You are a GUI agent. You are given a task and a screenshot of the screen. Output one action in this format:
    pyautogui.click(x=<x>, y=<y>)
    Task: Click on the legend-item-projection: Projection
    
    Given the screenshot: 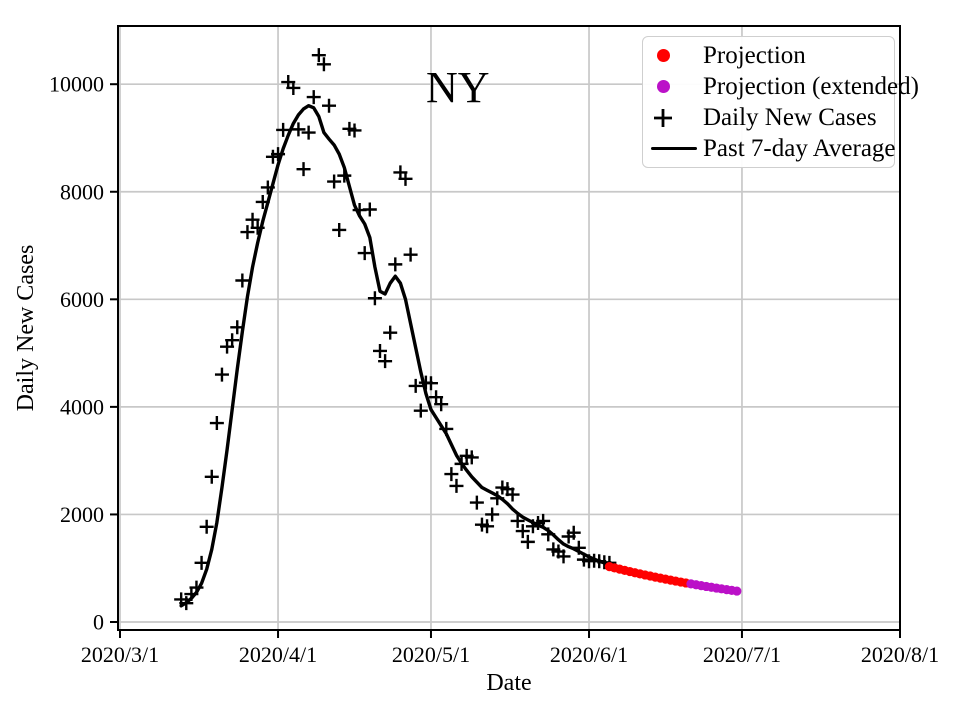 What is the action you would take?
    pyautogui.click(x=768, y=55)
    